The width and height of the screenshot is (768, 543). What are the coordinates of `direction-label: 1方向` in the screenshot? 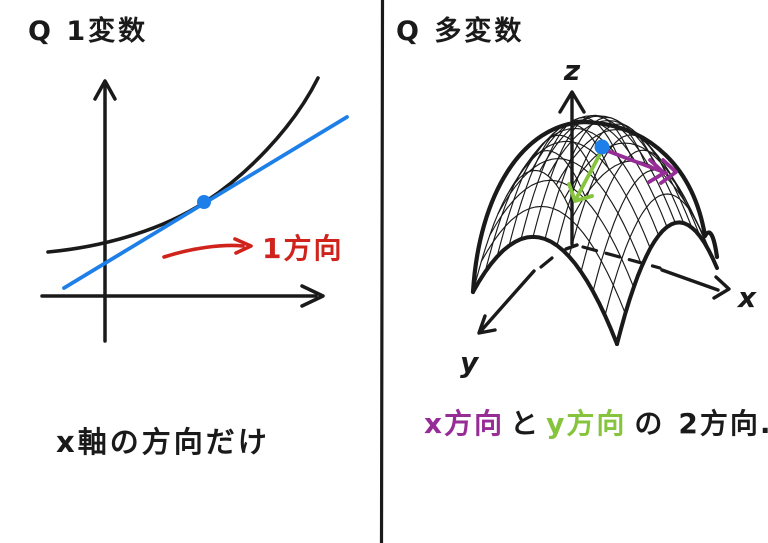 It's located at (302, 248).